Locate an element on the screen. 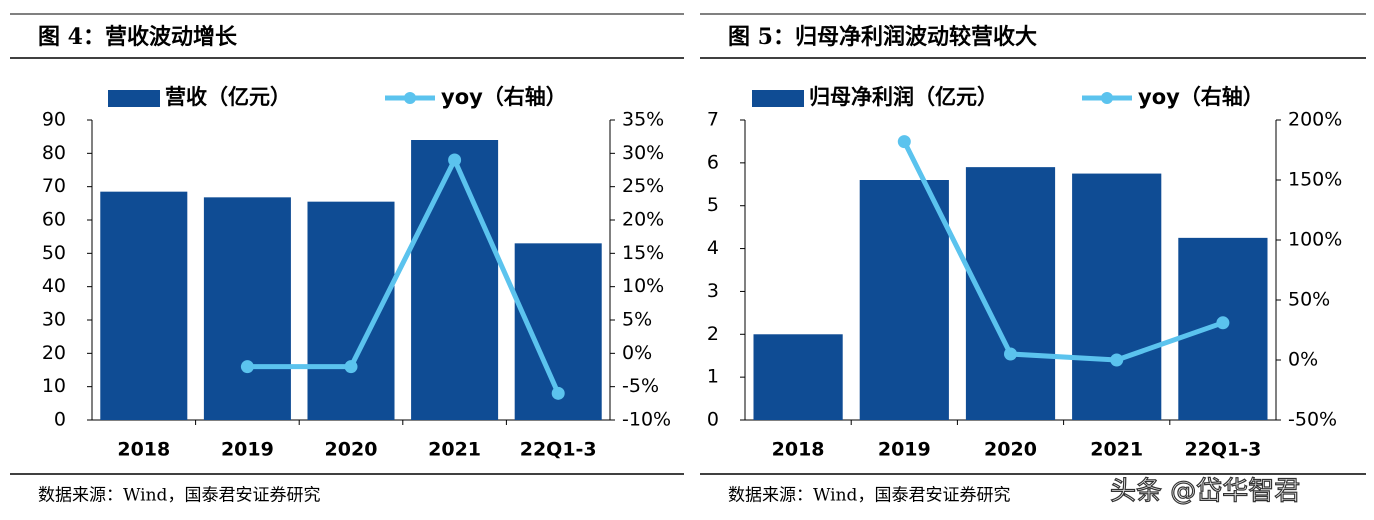 The height and width of the screenshot is (520, 1374). y2-tick-label: 15% is located at coordinates (643, 253).